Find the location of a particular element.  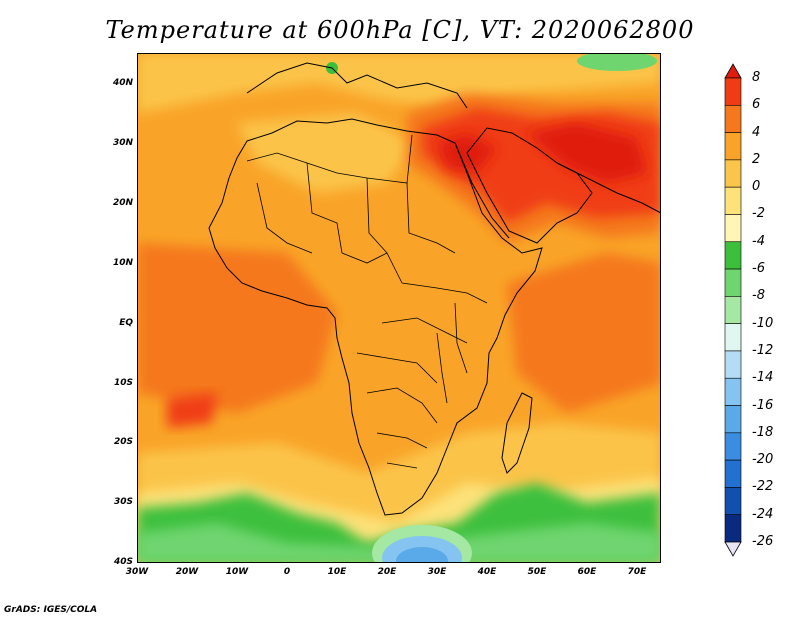

lat-label: 10S is located at coordinates (123, 383).